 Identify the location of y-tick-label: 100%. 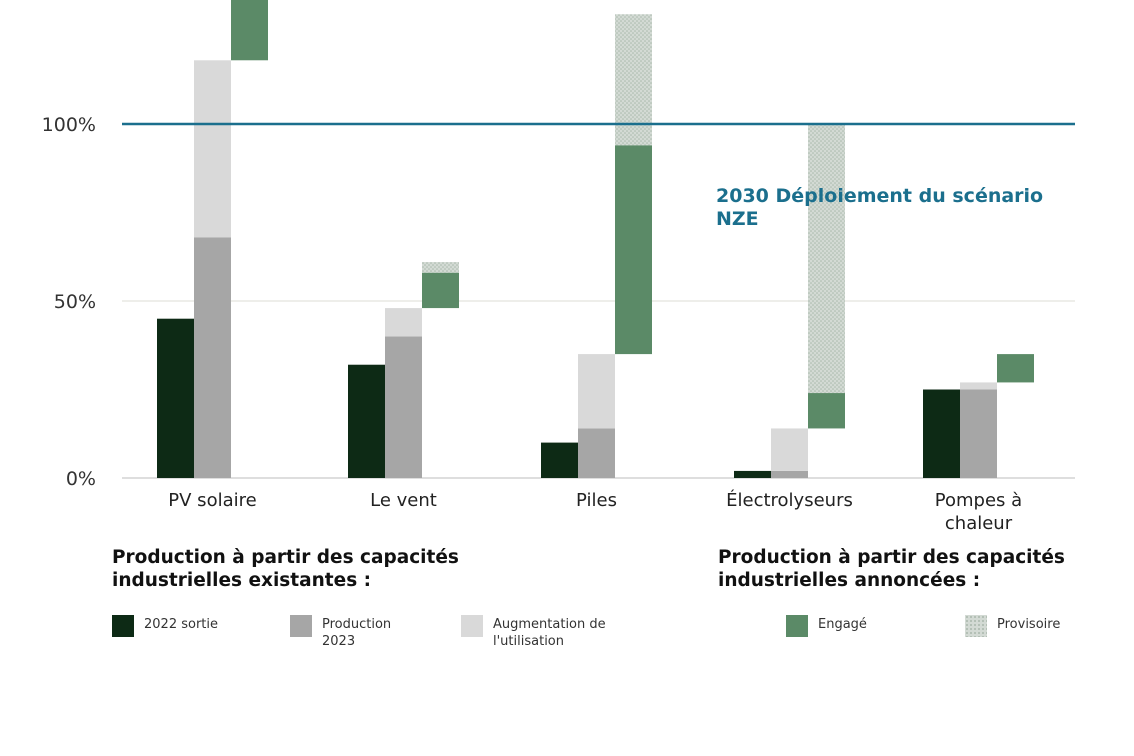
(69, 125).